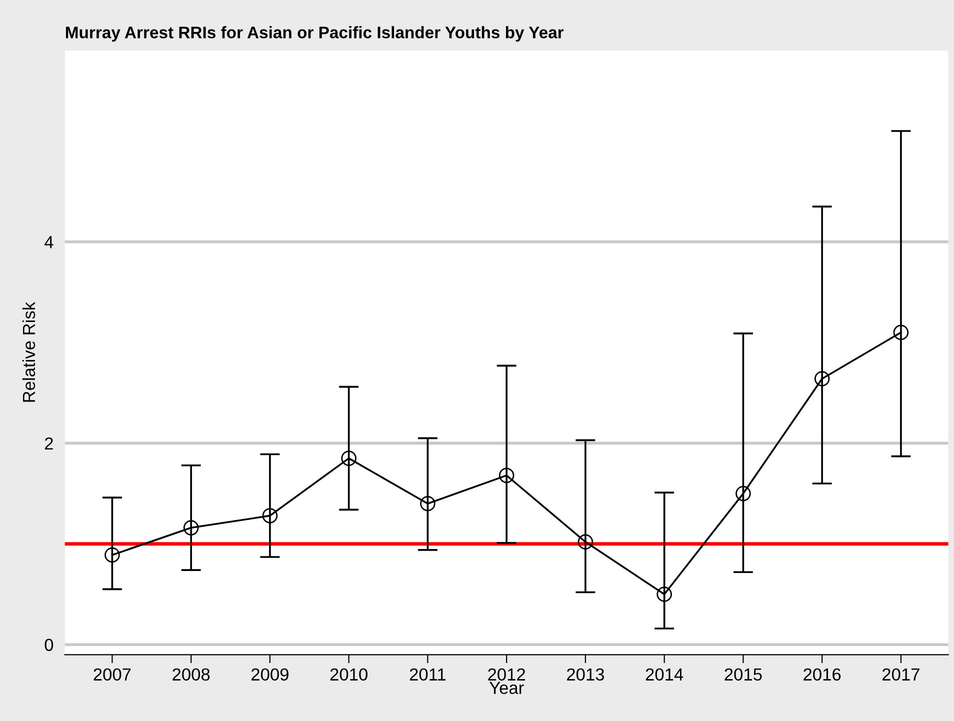  I want to click on x-tick-label: 2007, so click(112, 674).